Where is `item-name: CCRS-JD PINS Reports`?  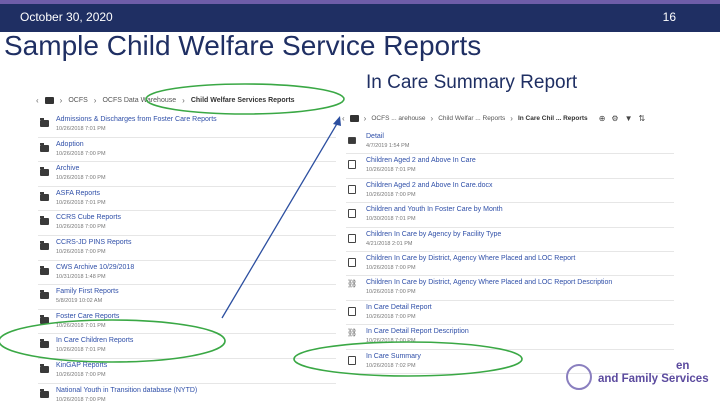 item-name: CCRS-JD PINS Reports is located at coordinates (94, 242).